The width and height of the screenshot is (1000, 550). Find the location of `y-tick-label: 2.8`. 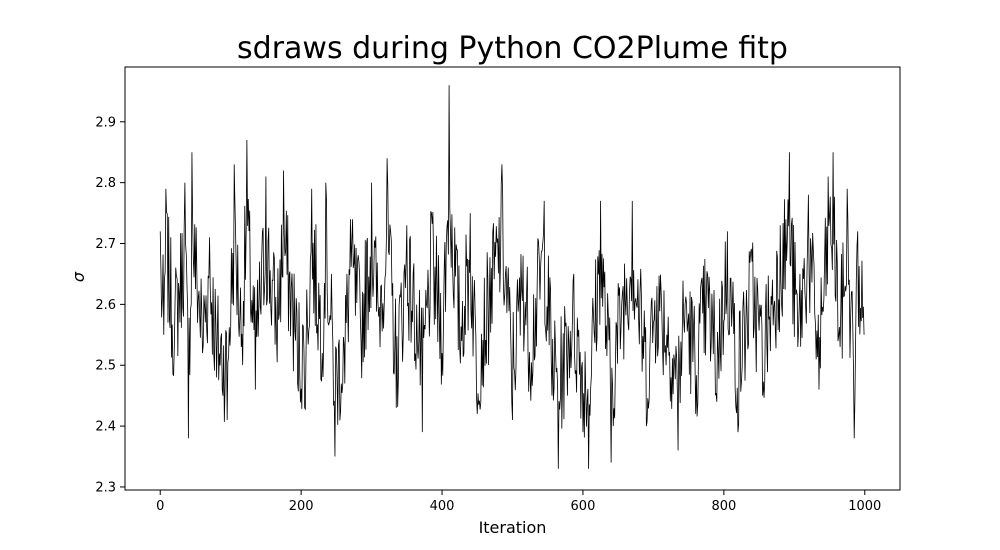

y-tick-label: 2.8 is located at coordinates (105, 183).